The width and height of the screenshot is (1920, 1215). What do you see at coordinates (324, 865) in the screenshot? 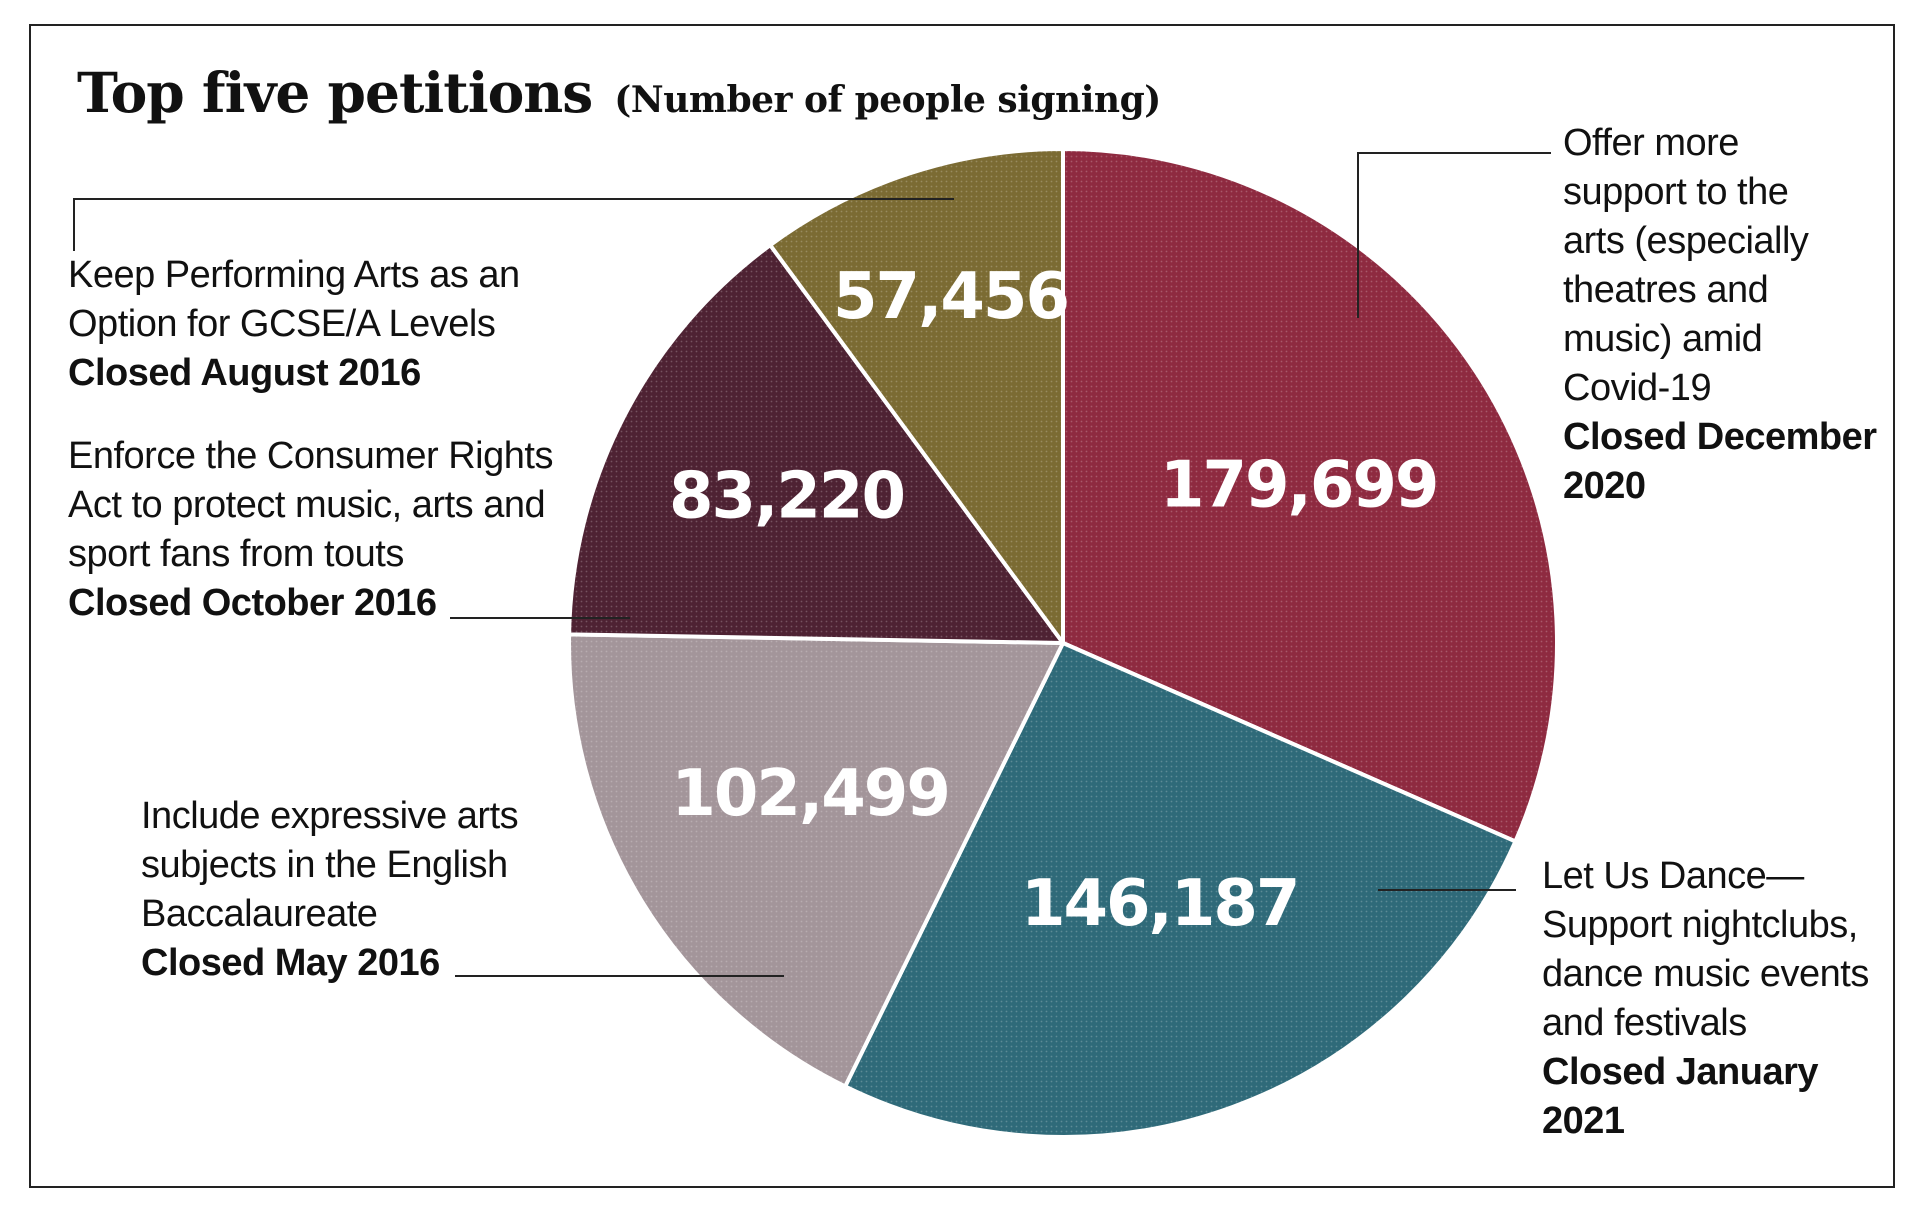
I see `label-line: subjects in the English` at bounding box center [324, 865].